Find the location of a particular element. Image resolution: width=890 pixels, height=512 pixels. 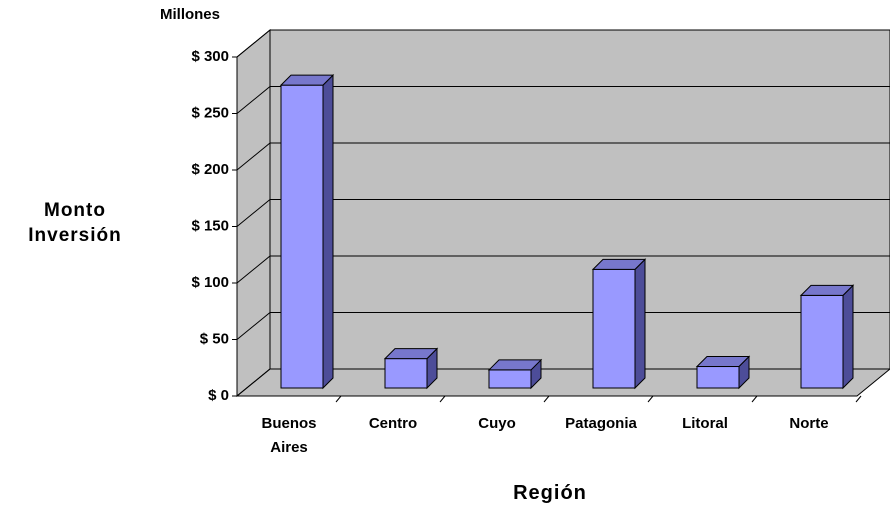

x-tick-label: Litoral is located at coordinates (705, 423).